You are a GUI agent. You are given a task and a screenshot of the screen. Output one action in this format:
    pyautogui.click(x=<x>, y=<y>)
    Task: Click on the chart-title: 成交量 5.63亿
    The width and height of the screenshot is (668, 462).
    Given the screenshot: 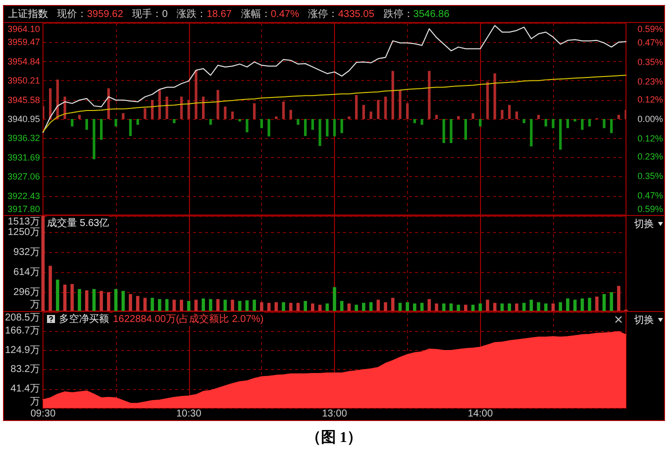 What is the action you would take?
    pyautogui.click(x=78, y=223)
    